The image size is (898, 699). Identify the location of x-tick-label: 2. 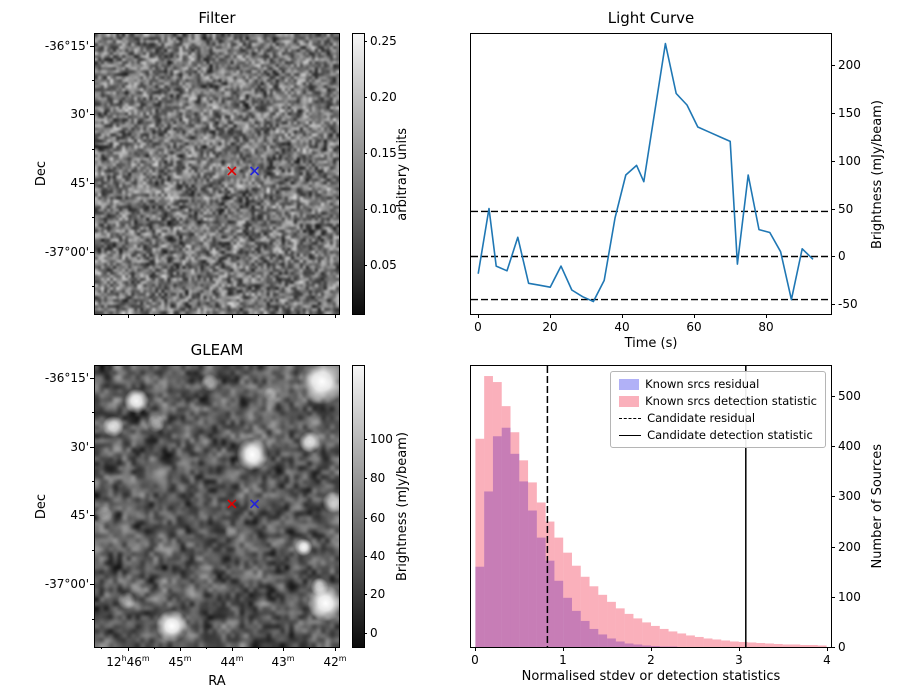
(651, 660).